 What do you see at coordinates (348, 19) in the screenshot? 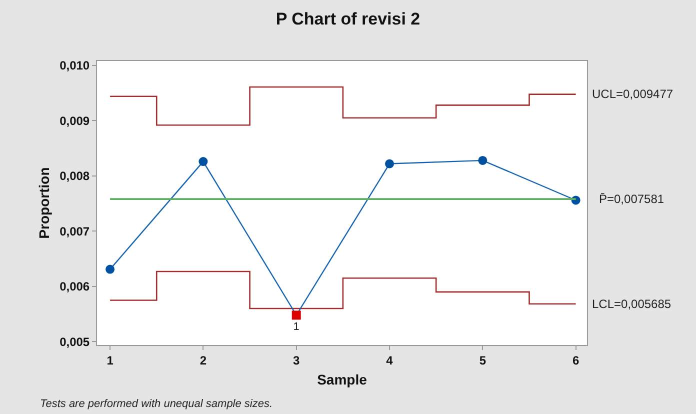
I see `chart-title: P Chart of revisi 2` at bounding box center [348, 19].